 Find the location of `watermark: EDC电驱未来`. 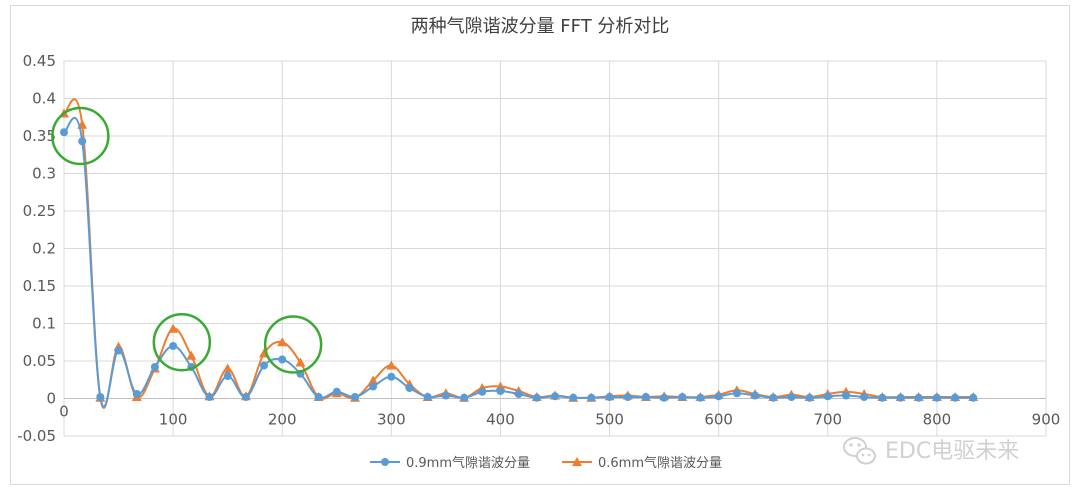

watermark: EDC电驱未来 is located at coordinates (931, 451).